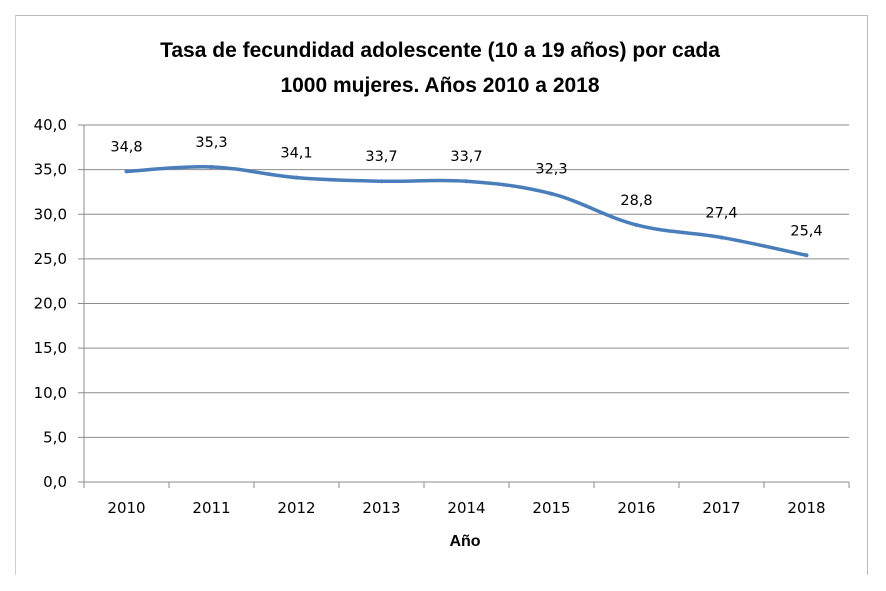 This screenshot has width=886, height=591. I want to click on x-tick-label: 2016, so click(636, 508).